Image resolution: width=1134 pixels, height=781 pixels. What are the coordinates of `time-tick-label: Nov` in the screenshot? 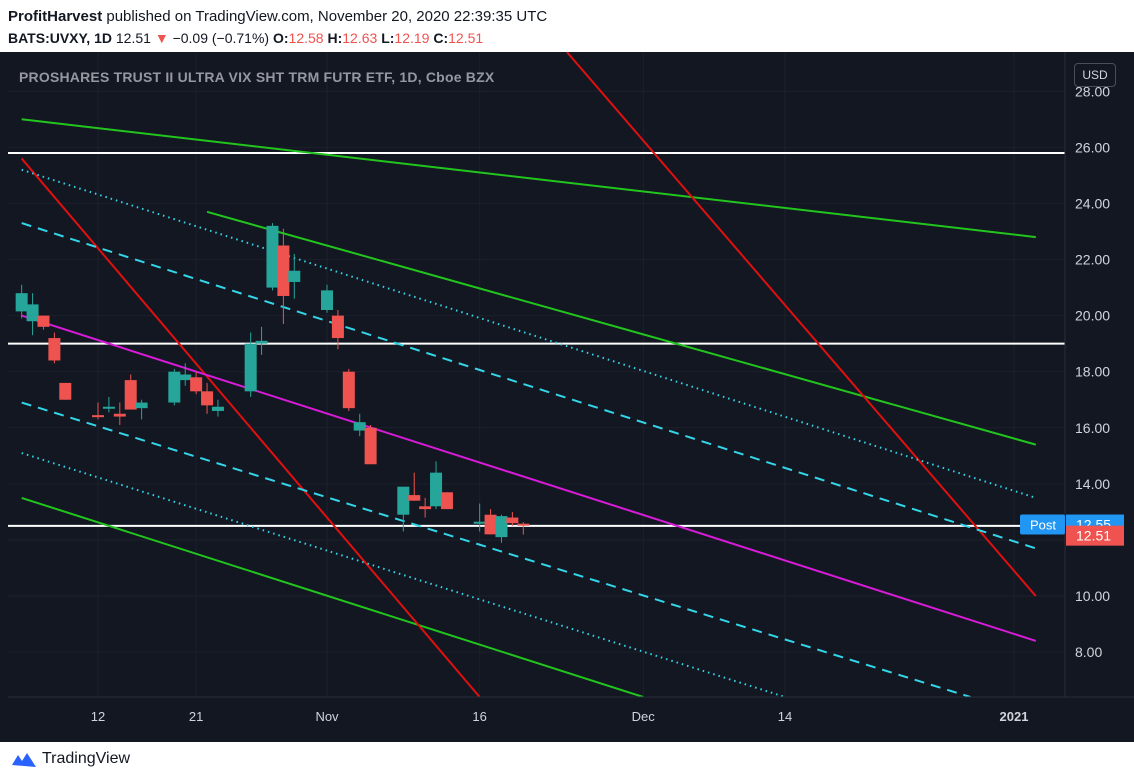 It's located at (327, 716).